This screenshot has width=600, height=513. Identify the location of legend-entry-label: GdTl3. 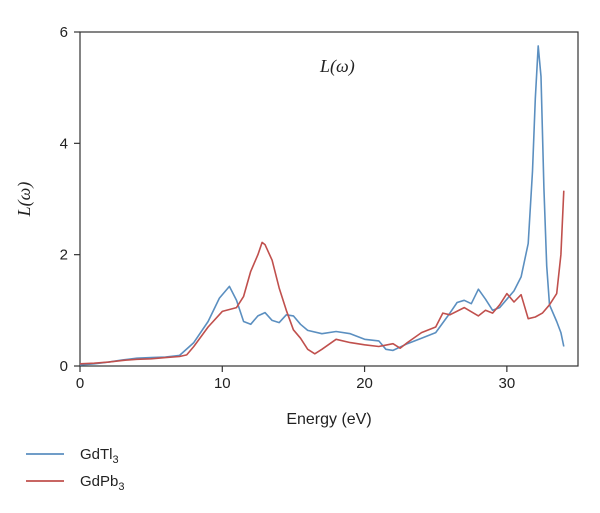
(99, 456).